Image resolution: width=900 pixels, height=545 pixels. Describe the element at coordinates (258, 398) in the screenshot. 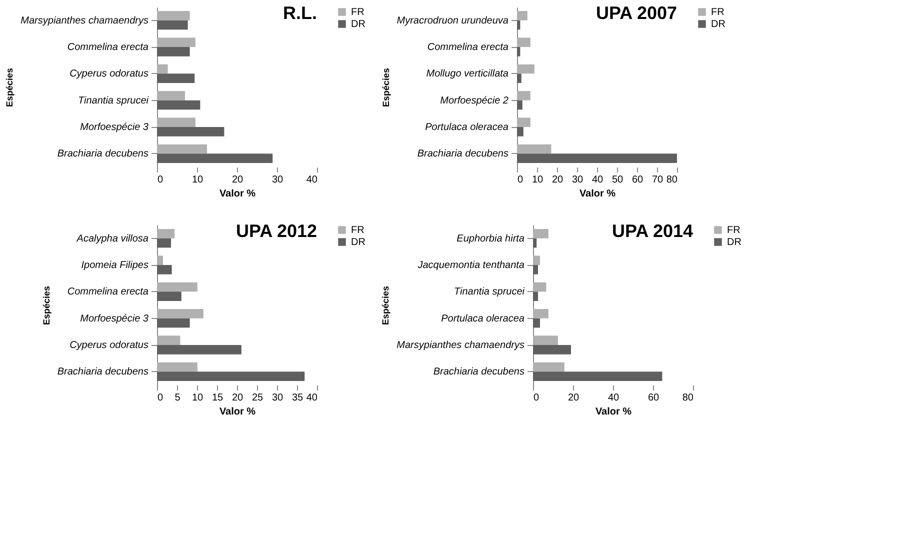

I see `x-tick-label: 25` at that location.